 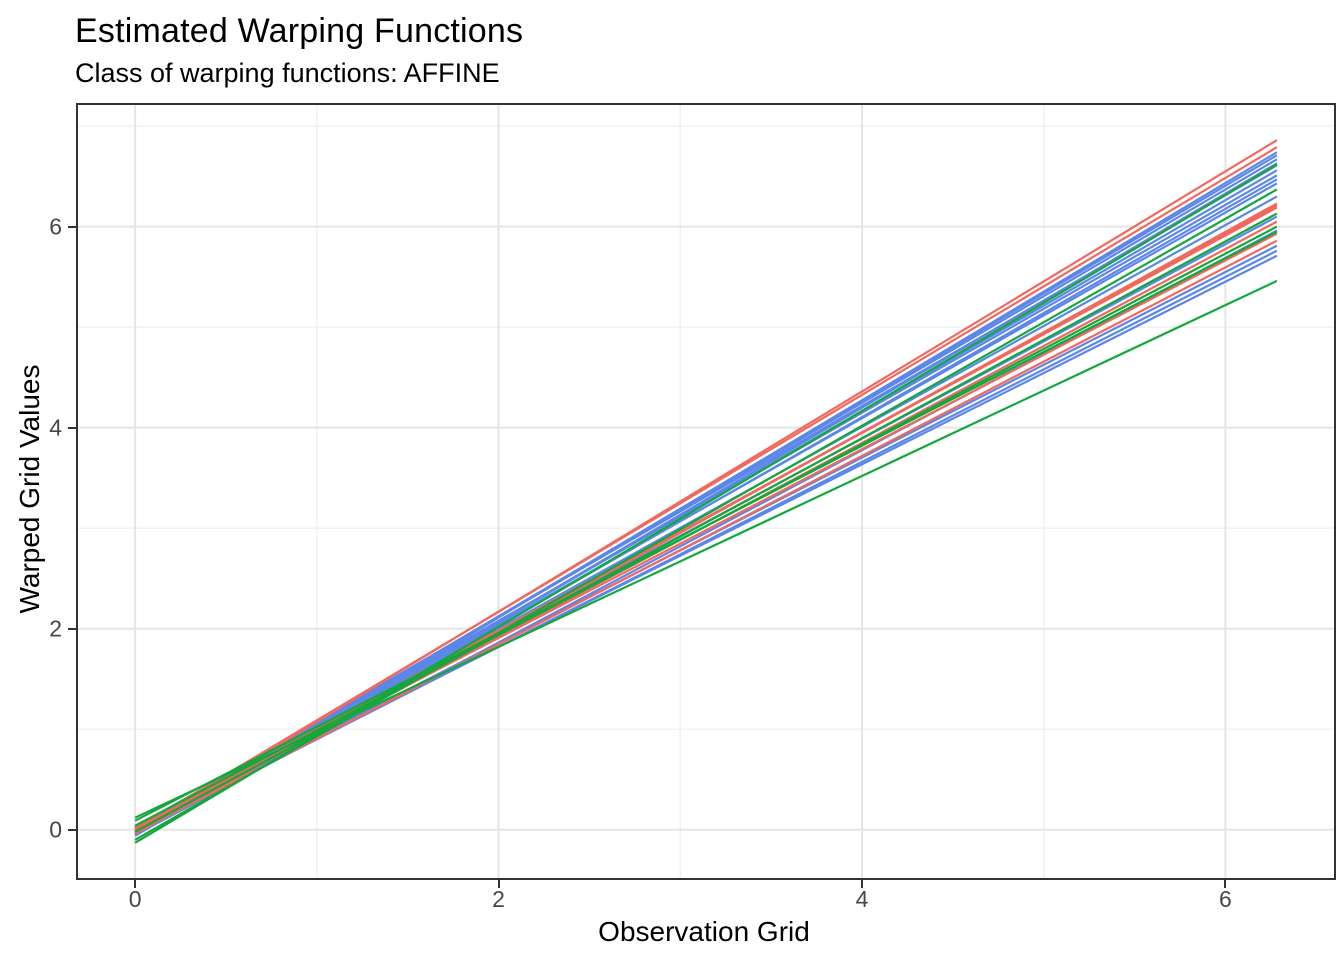 I want to click on x-tick-label: 0, so click(x=135, y=899).